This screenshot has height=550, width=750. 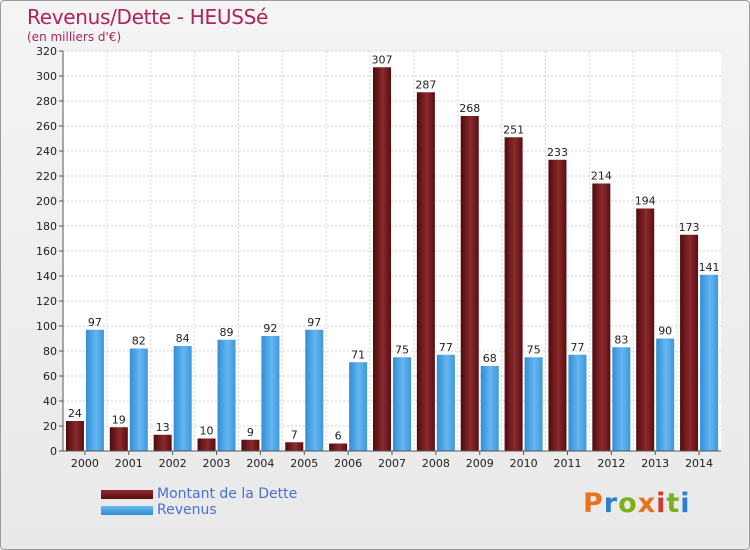 What do you see at coordinates (46, 301) in the screenshot?
I see `y-tick-label: 120` at bounding box center [46, 301].